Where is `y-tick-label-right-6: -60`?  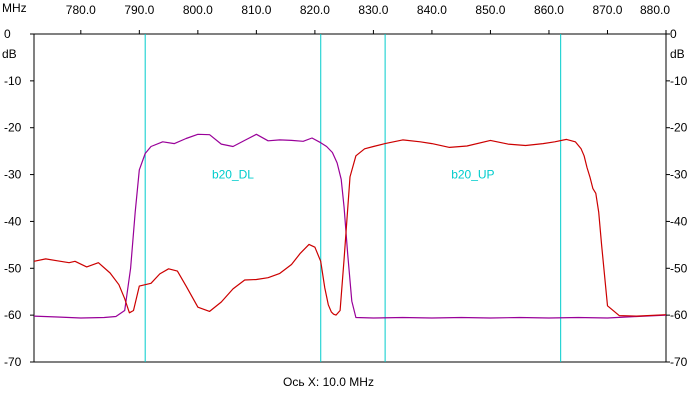 y-tick-label-right-6: -60 is located at coordinates (679, 315).